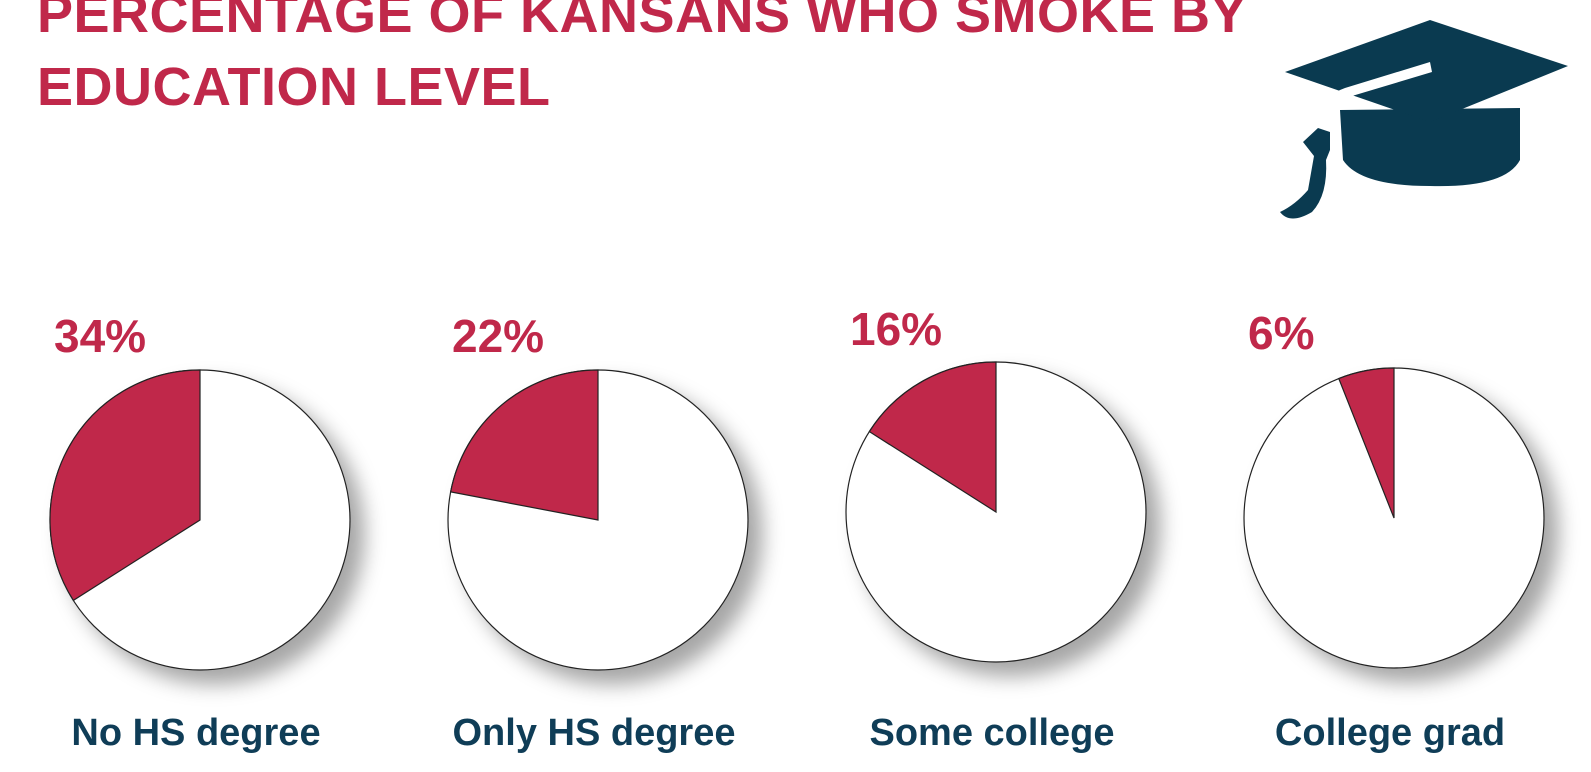  Describe the element at coordinates (1390, 733) in the screenshot. I see `pie-label: College grad` at that location.